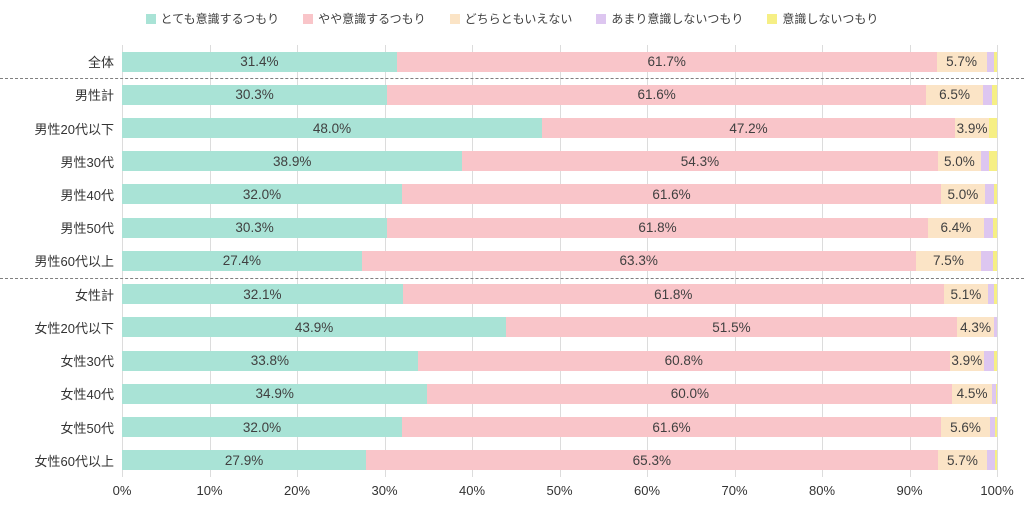  I want to click on row-category-label: 女性60代以上, so click(74, 461).